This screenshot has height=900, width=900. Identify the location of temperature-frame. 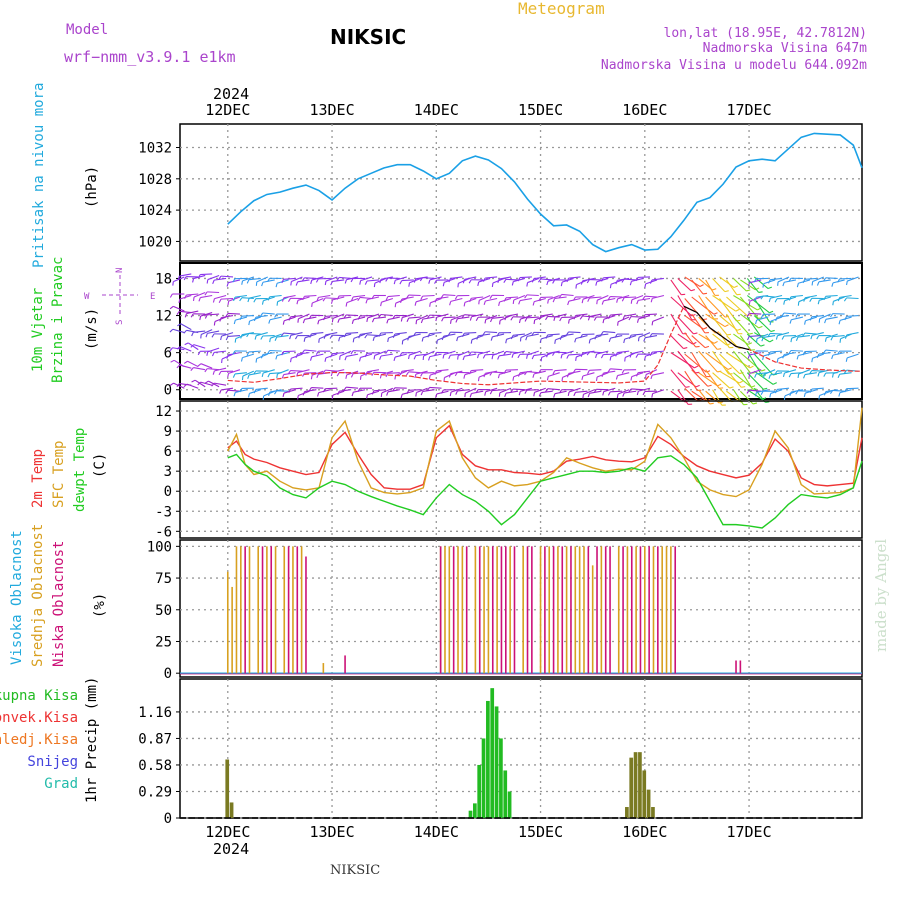
(521, 469).